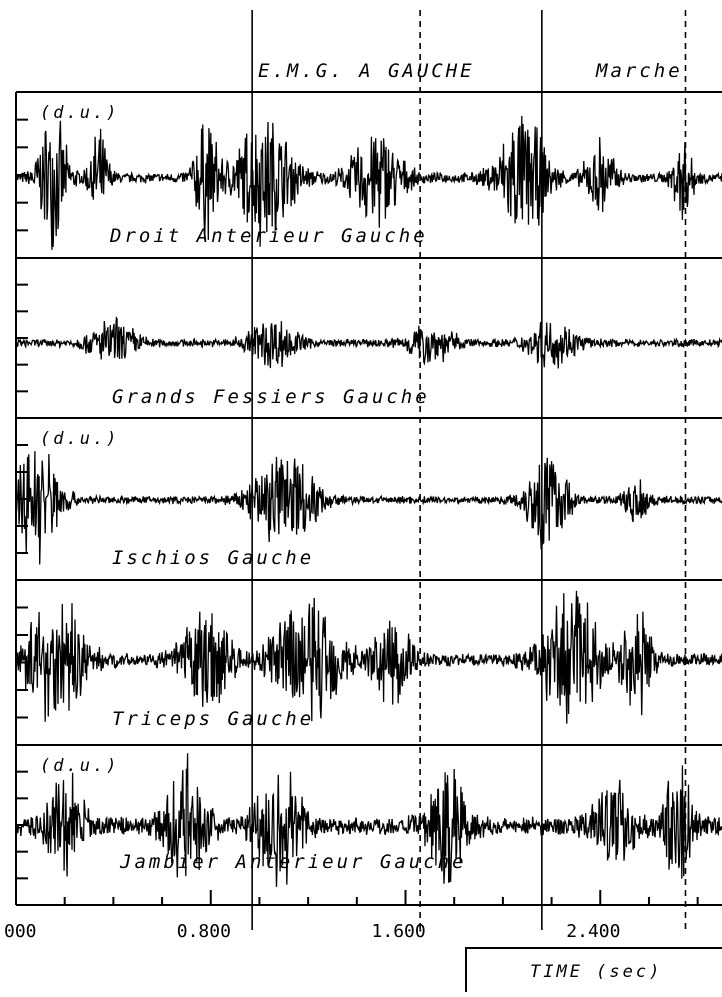 This screenshot has width=722, height=997. Describe the element at coordinates (268, 236) in the screenshot. I see `trace-label-1: Droit Anterieur Gauche` at that location.